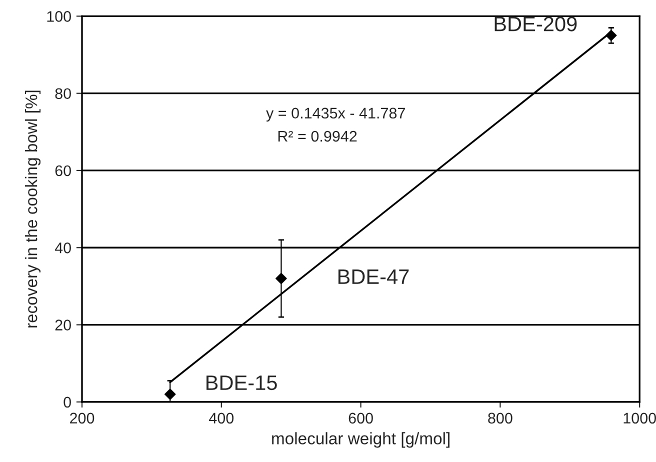  What do you see at coordinates (640, 418) in the screenshot?
I see `x-tick-label: 1000` at bounding box center [640, 418].